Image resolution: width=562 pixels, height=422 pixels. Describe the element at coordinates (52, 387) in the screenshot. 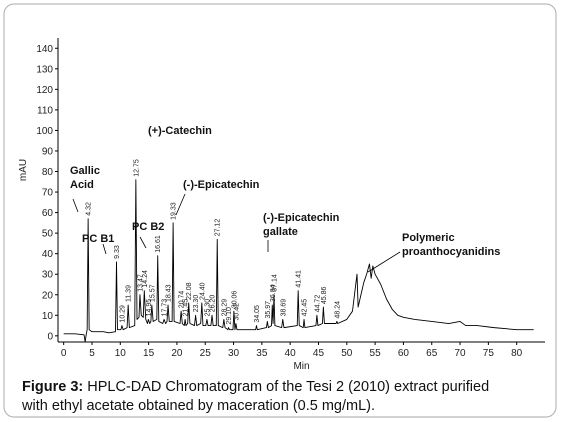

I see `caption-label: Figure 3:` at that location.